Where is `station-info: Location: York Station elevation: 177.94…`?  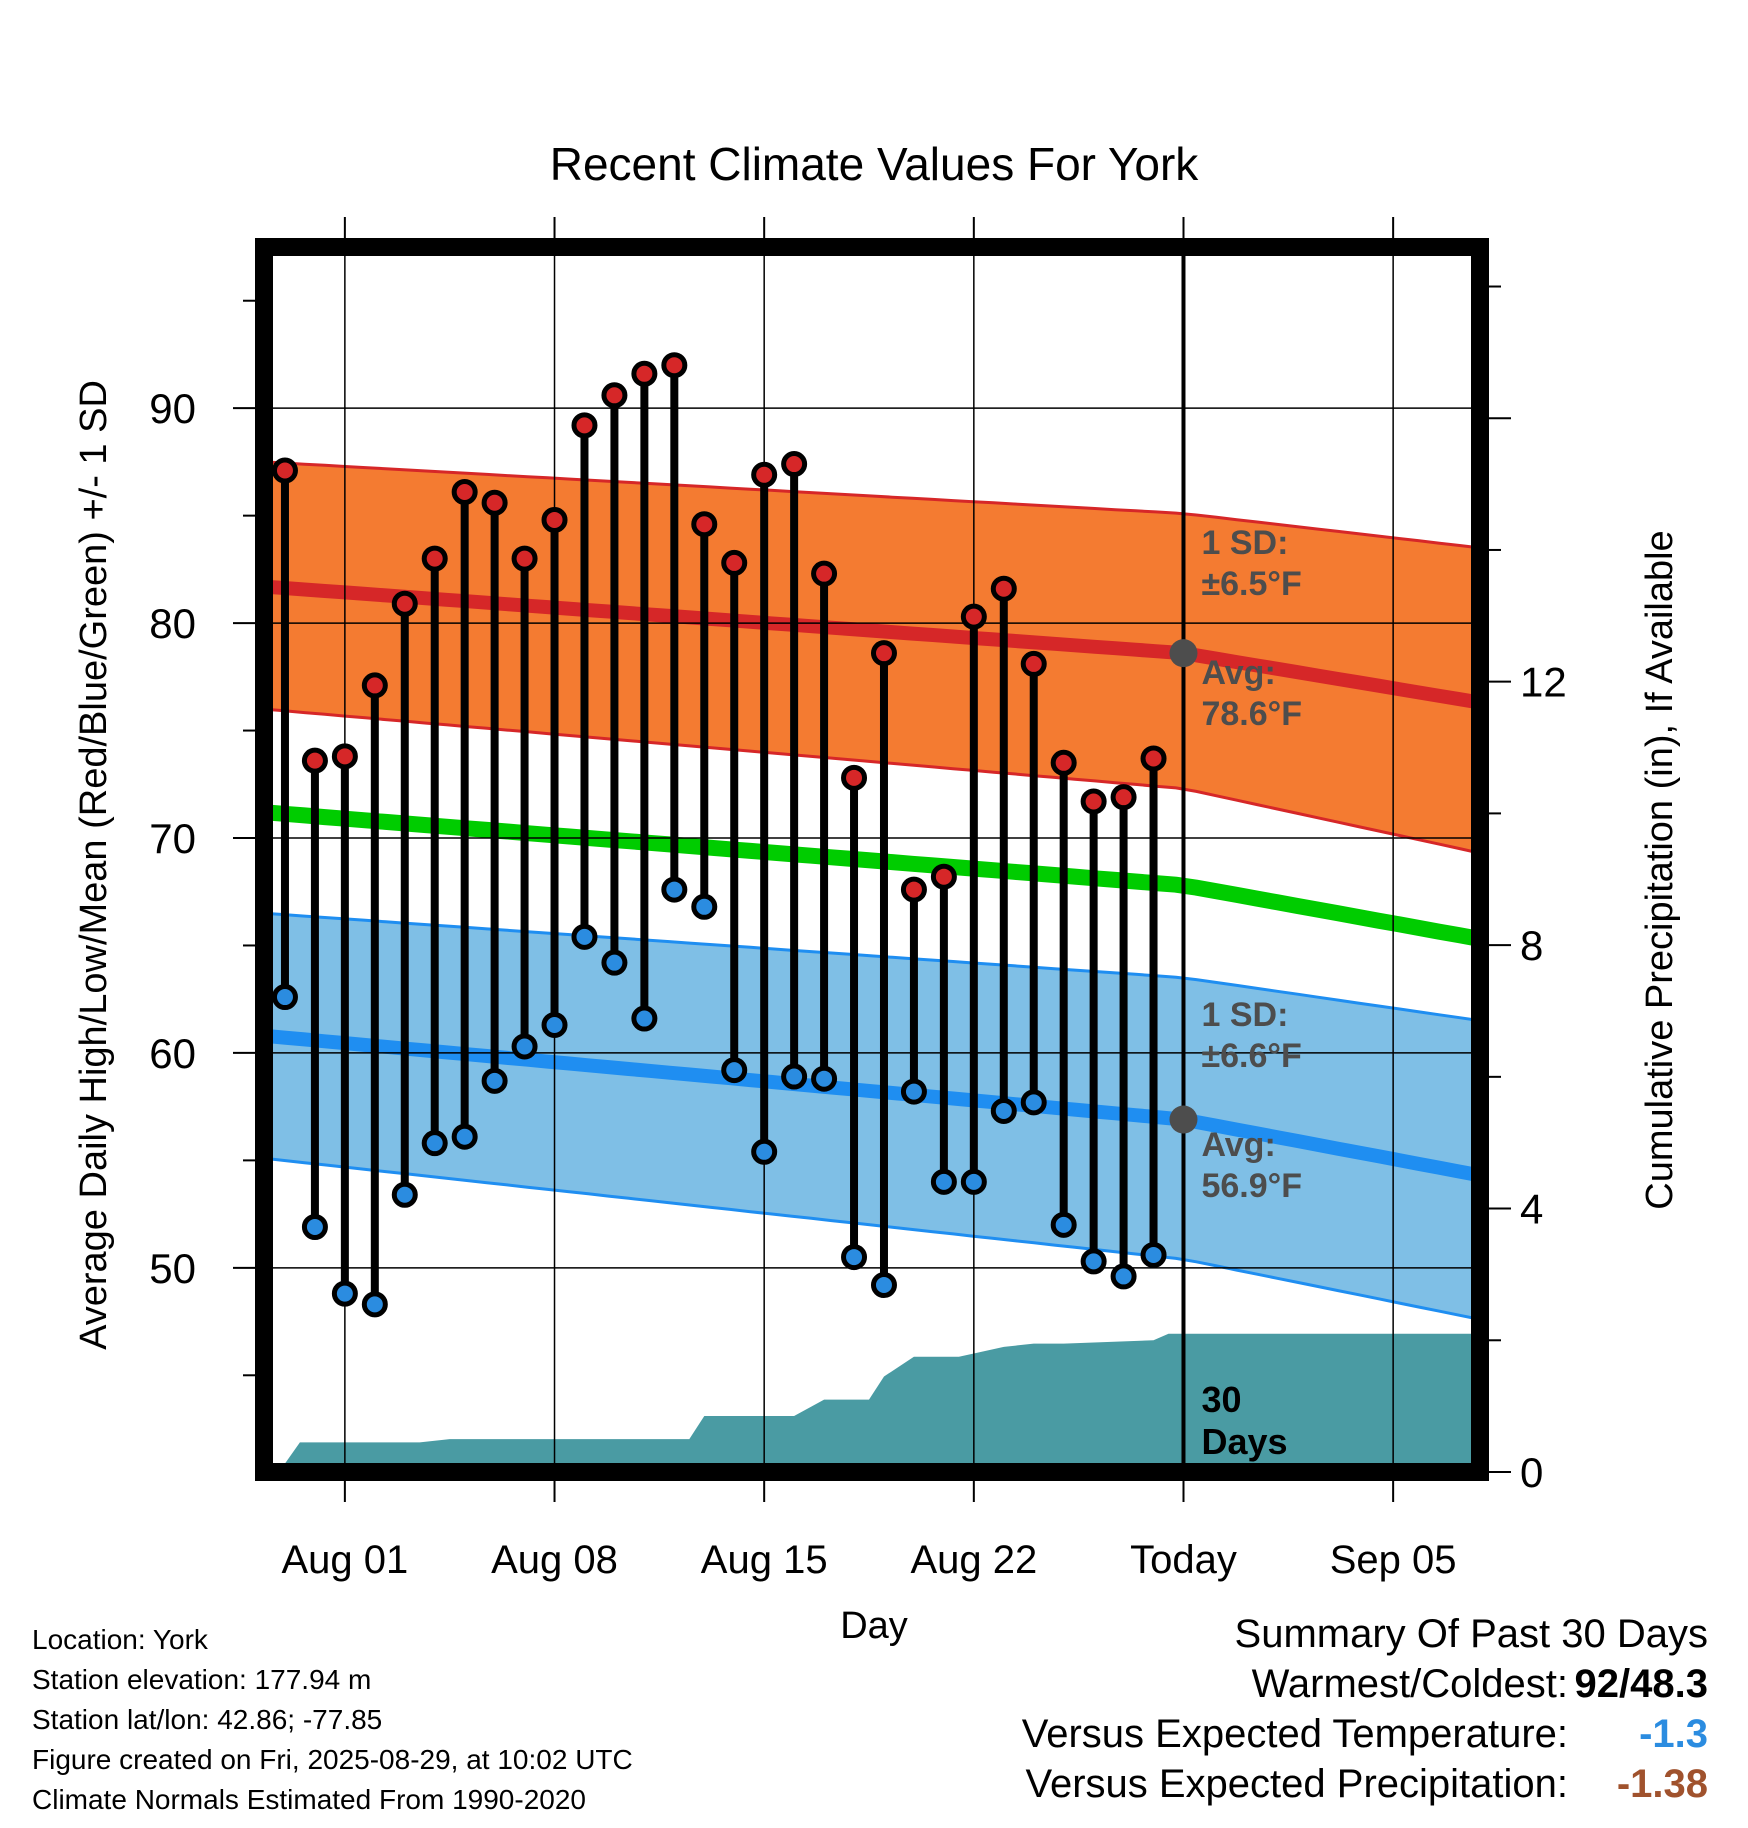 station-info: Location: York Station elevation: 177.94… is located at coordinates (332, 1720).